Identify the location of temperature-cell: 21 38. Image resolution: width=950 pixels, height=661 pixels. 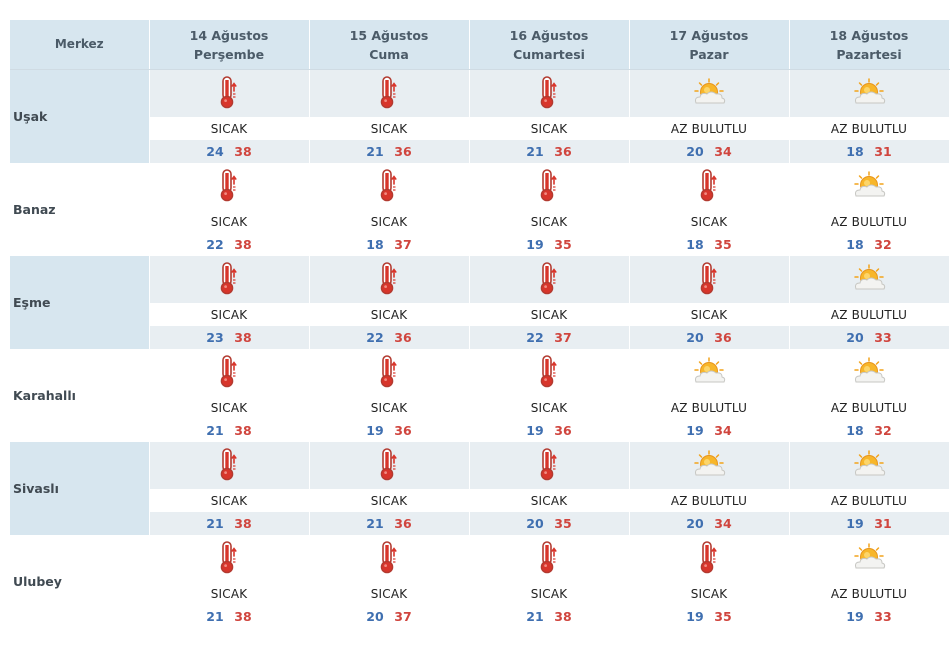
(229, 523).